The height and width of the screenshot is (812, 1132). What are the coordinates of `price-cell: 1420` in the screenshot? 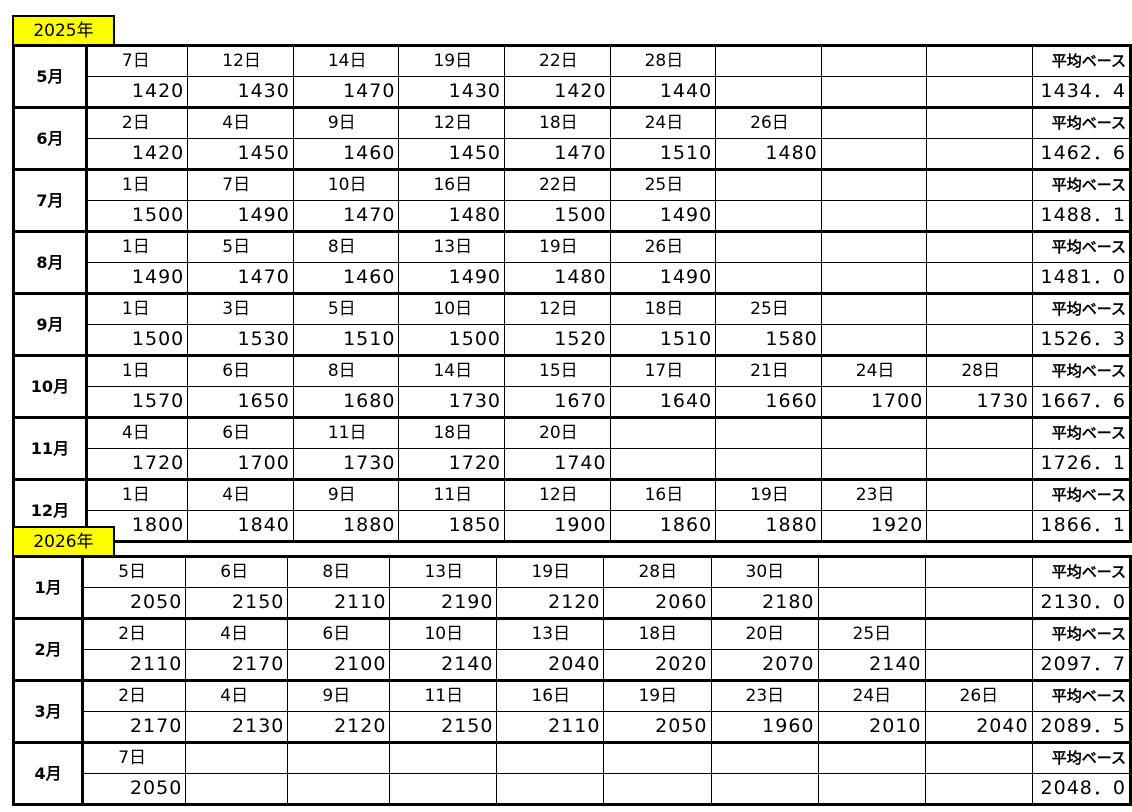 It's located at (137, 92).